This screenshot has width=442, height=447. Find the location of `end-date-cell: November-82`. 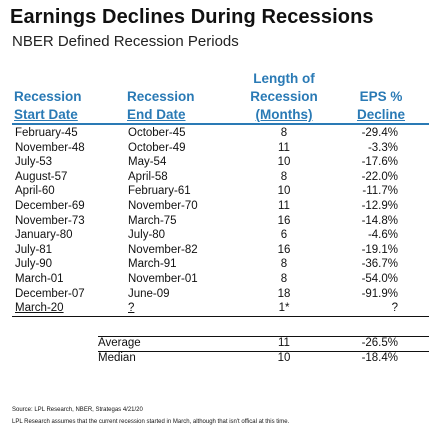

end-date-cell: November-82 is located at coordinates (163, 249).